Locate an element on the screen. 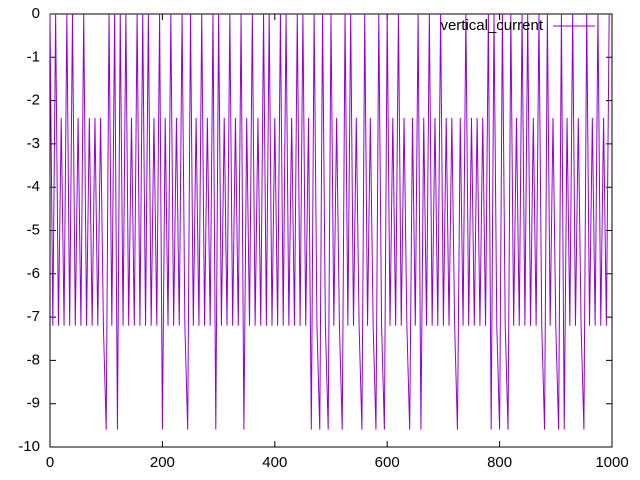 The width and height of the screenshot is (640, 480). y-tick-label: -2 is located at coordinates (33, 100).